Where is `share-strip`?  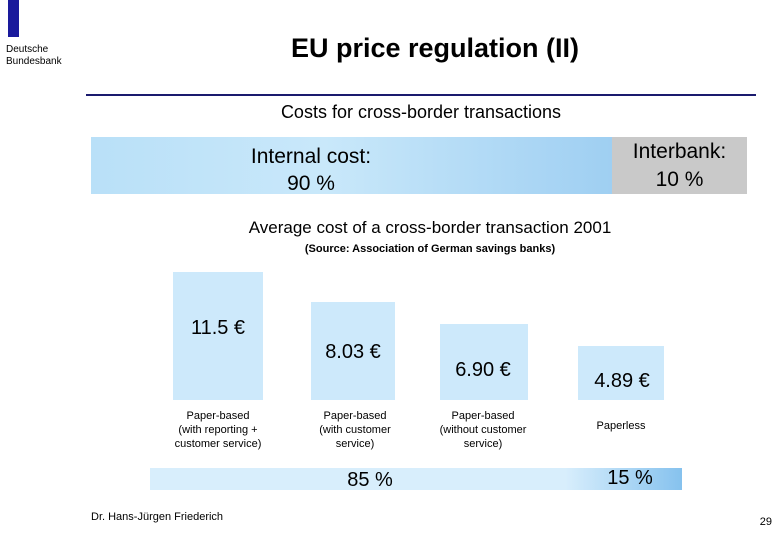 share-strip is located at coordinates (416, 479).